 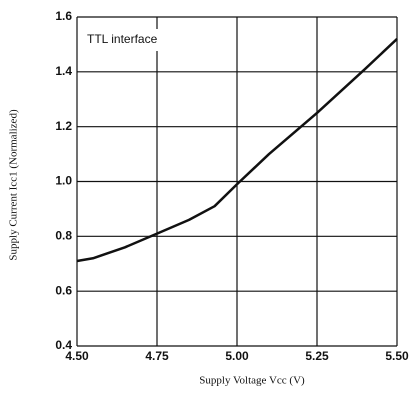 What do you see at coordinates (63, 126) in the screenshot?
I see `y-tick-label: 1.2` at bounding box center [63, 126].